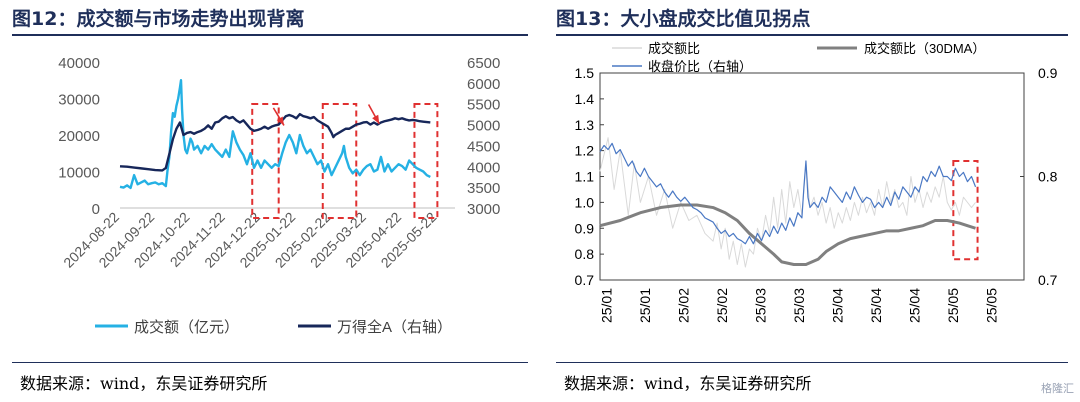  What do you see at coordinates (585, 254) in the screenshot?
I see `y-left-tick-label: 0.8` at bounding box center [585, 254].